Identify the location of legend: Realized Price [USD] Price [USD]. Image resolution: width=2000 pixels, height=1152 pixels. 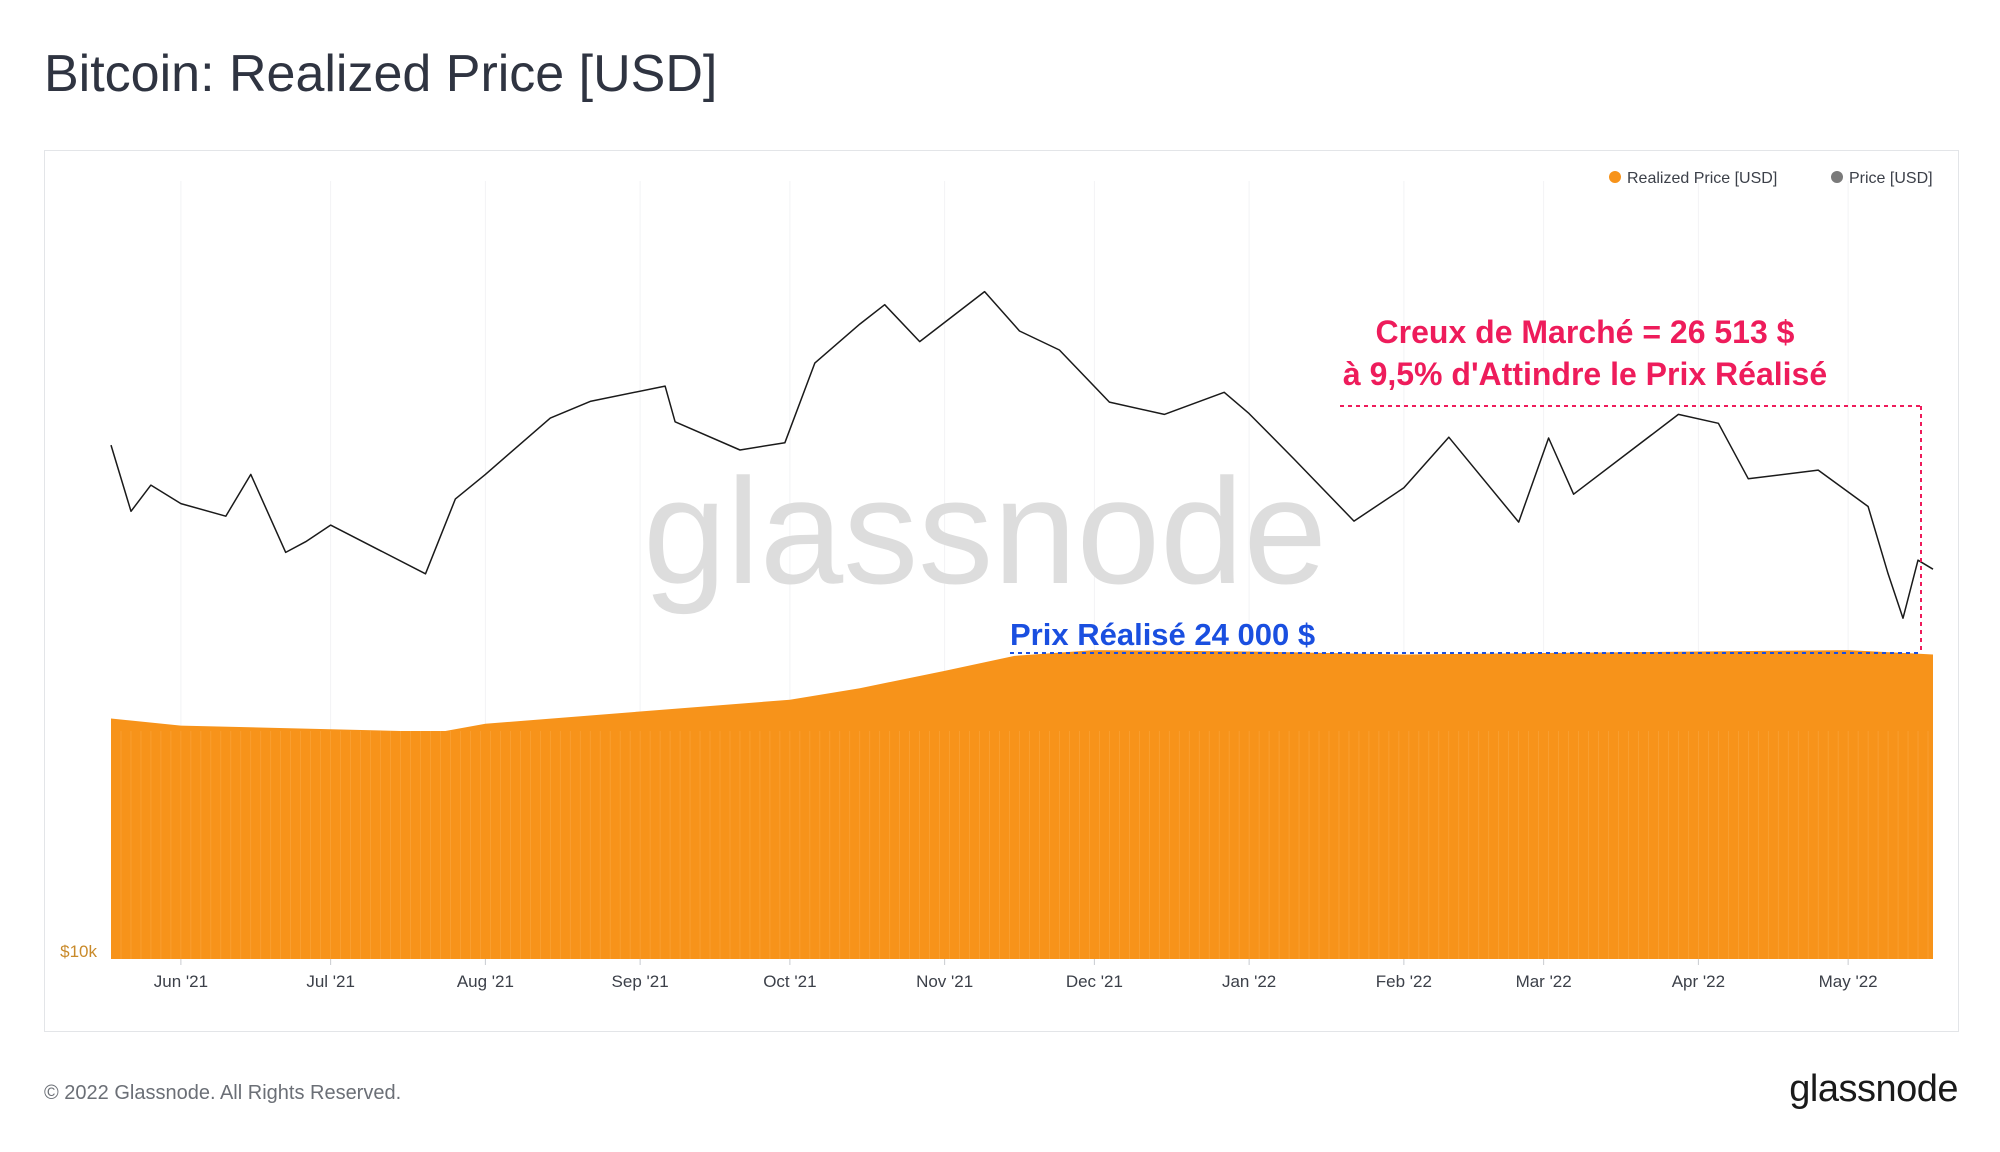
(1771, 178).